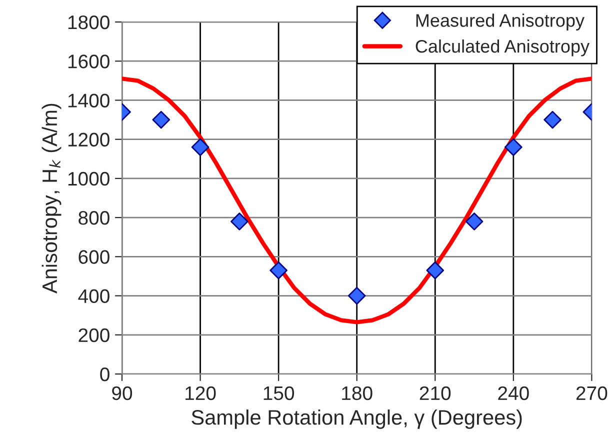 This screenshot has height=440, width=610. I want to click on y-tick-label: 1800, so click(89, 22).